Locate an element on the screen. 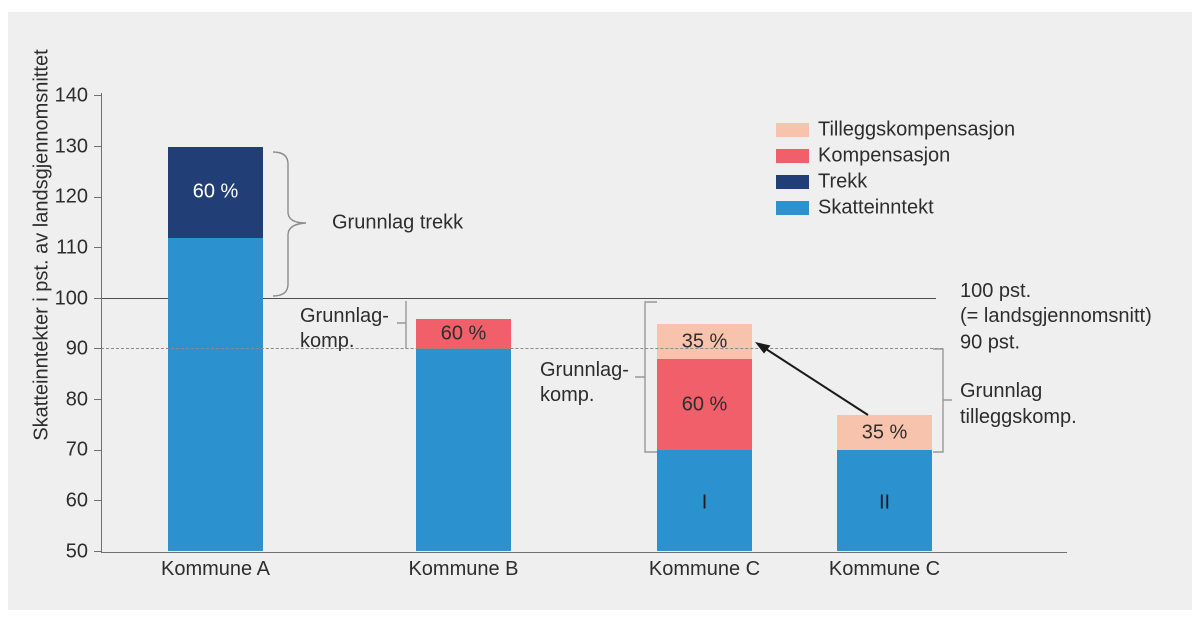 This screenshot has width=1200, height=626. bar-variant-label: I is located at coordinates (704, 502).